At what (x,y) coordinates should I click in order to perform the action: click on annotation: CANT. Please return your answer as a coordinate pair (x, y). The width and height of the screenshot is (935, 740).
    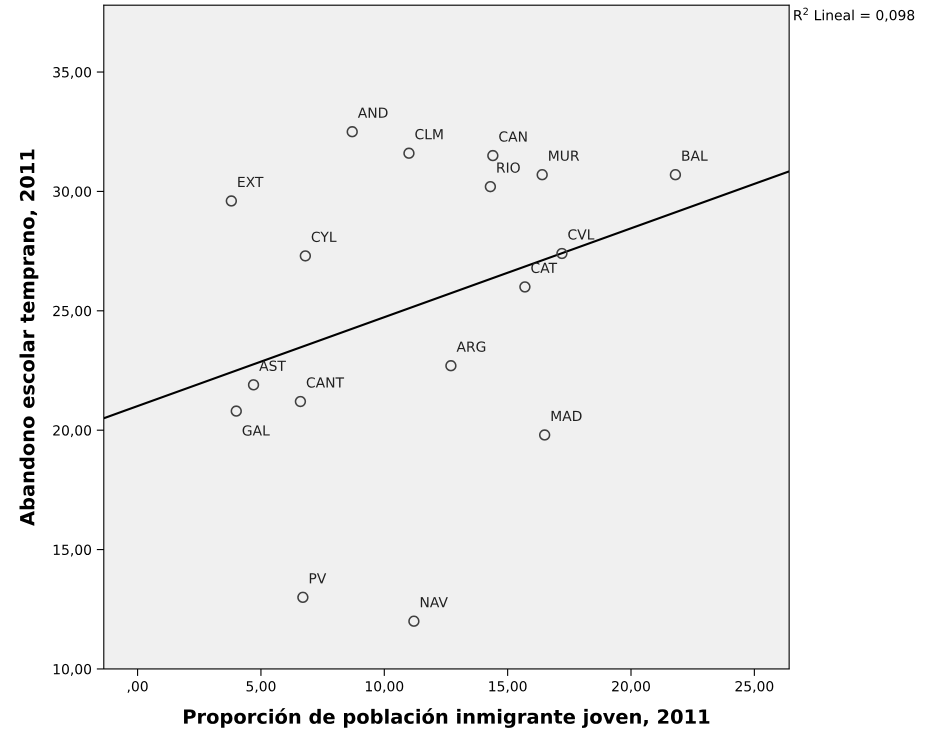
    Looking at the image, I should click on (325, 382).